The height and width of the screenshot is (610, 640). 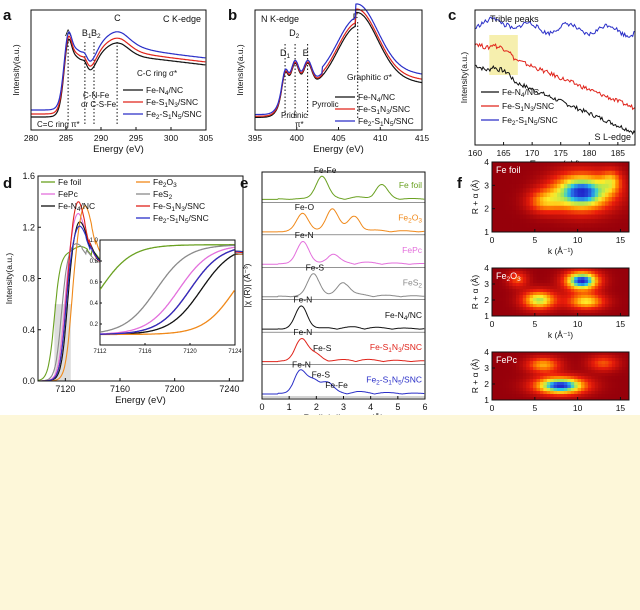 What do you see at coordinates (118, 149) in the screenshot?
I see `x-axis-label: Energy (eV)` at bounding box center [118, 149].